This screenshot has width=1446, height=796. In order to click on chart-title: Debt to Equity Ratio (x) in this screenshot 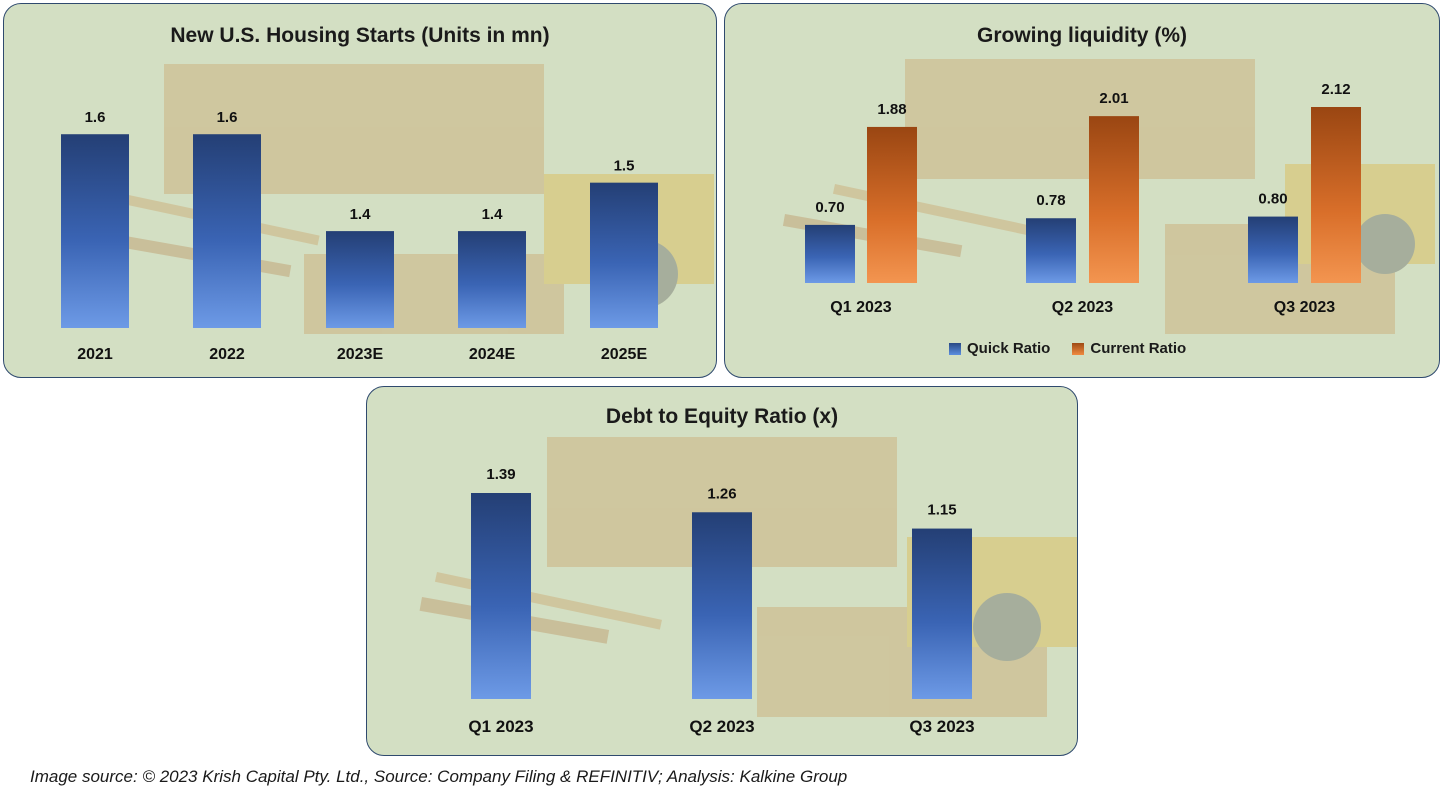, I will do `click(722, 416)`.